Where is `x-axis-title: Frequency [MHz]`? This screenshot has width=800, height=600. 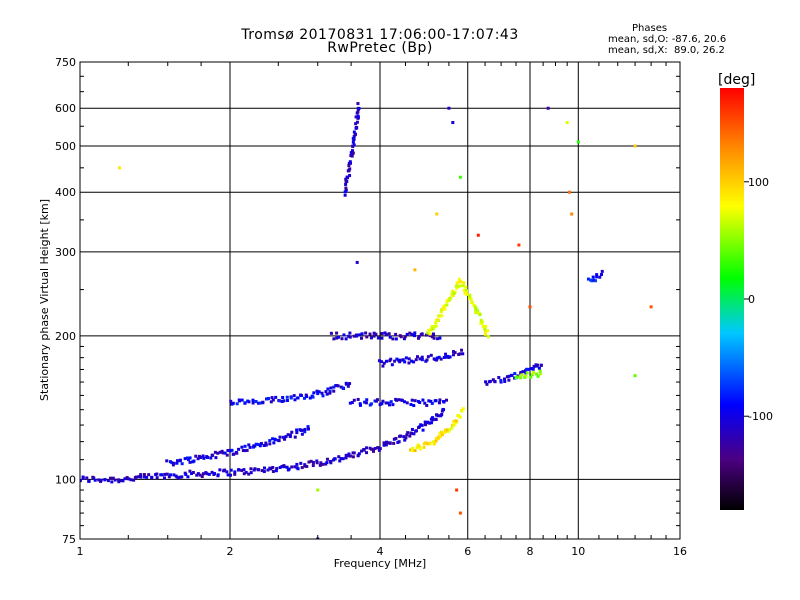
x-axis-title: Frequency [MHz] is located at coordinates (380, 563).